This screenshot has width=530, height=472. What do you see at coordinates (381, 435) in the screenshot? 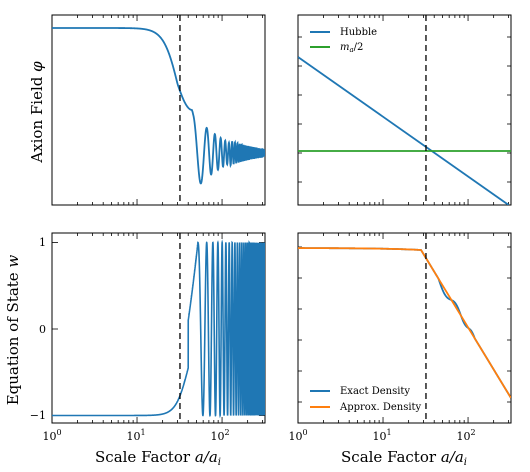
I see `xtick-label-1e1-right: 10¹` at bounding box center [381, 435].